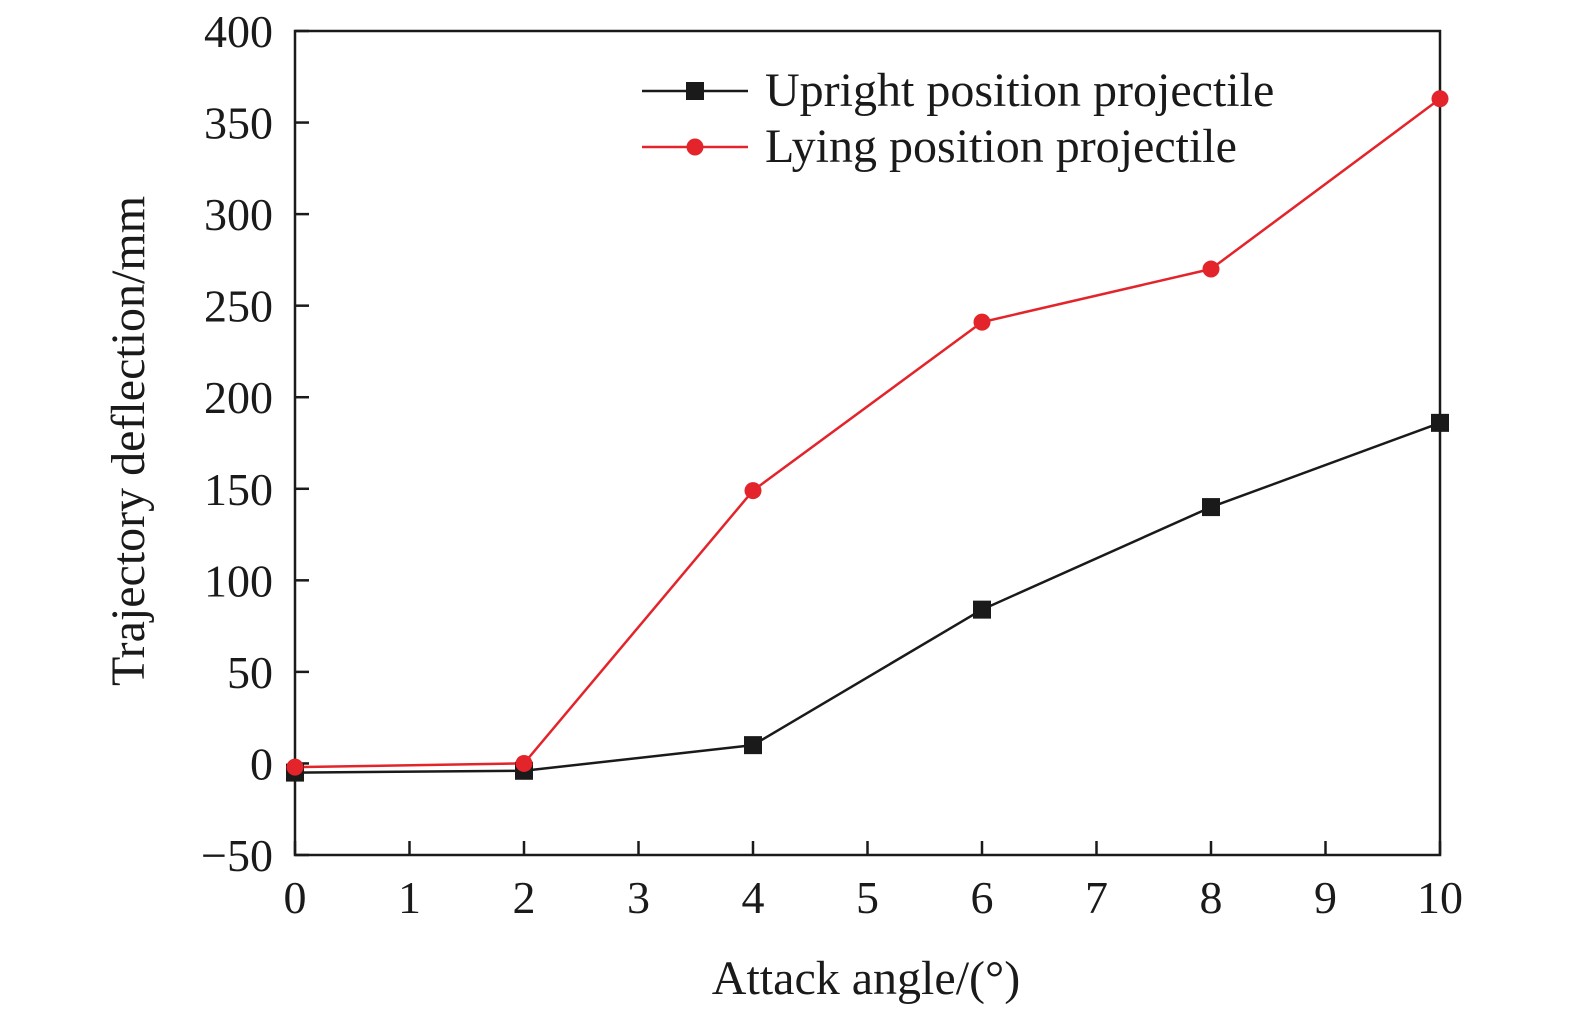 Image resolution: width=1575 pixels, height=1010 pixels. Describe the element at coordinates (237, 855) in the screenshot. I see `y-tick-label: −50` at that location.